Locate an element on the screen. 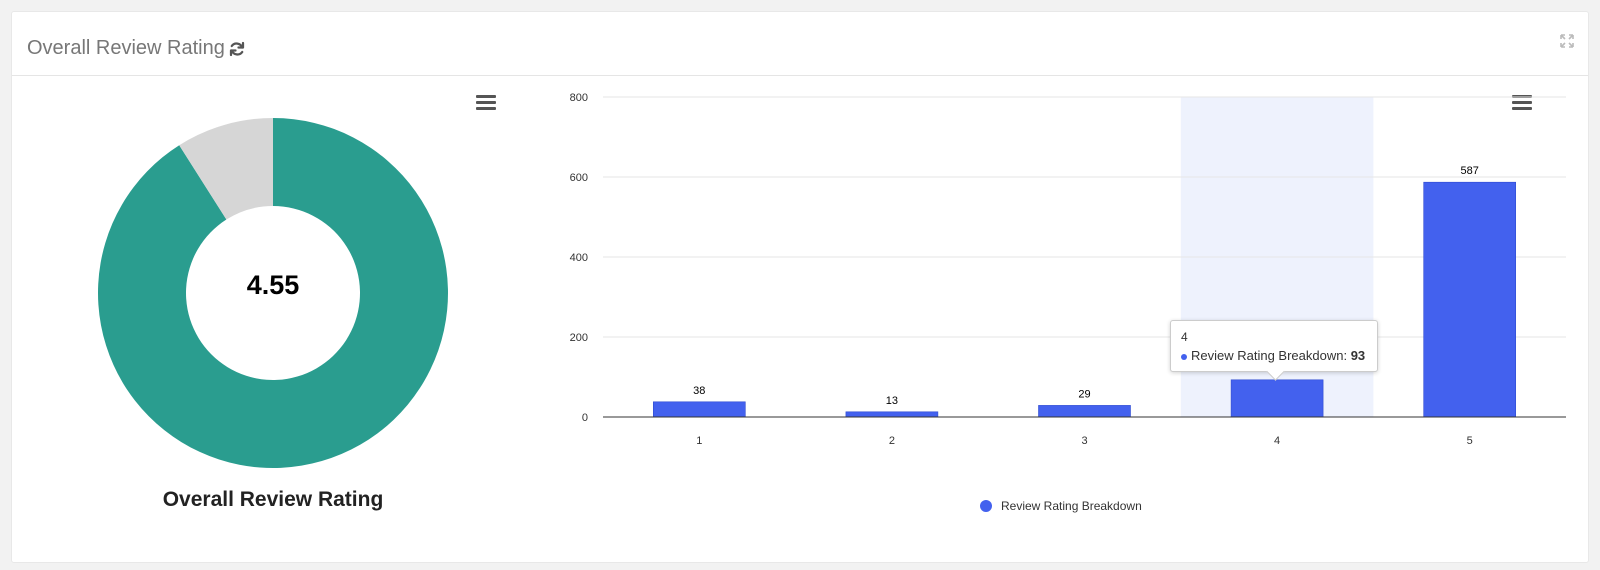  bar-data-label: 587 is located at coordinates (1470, 171).